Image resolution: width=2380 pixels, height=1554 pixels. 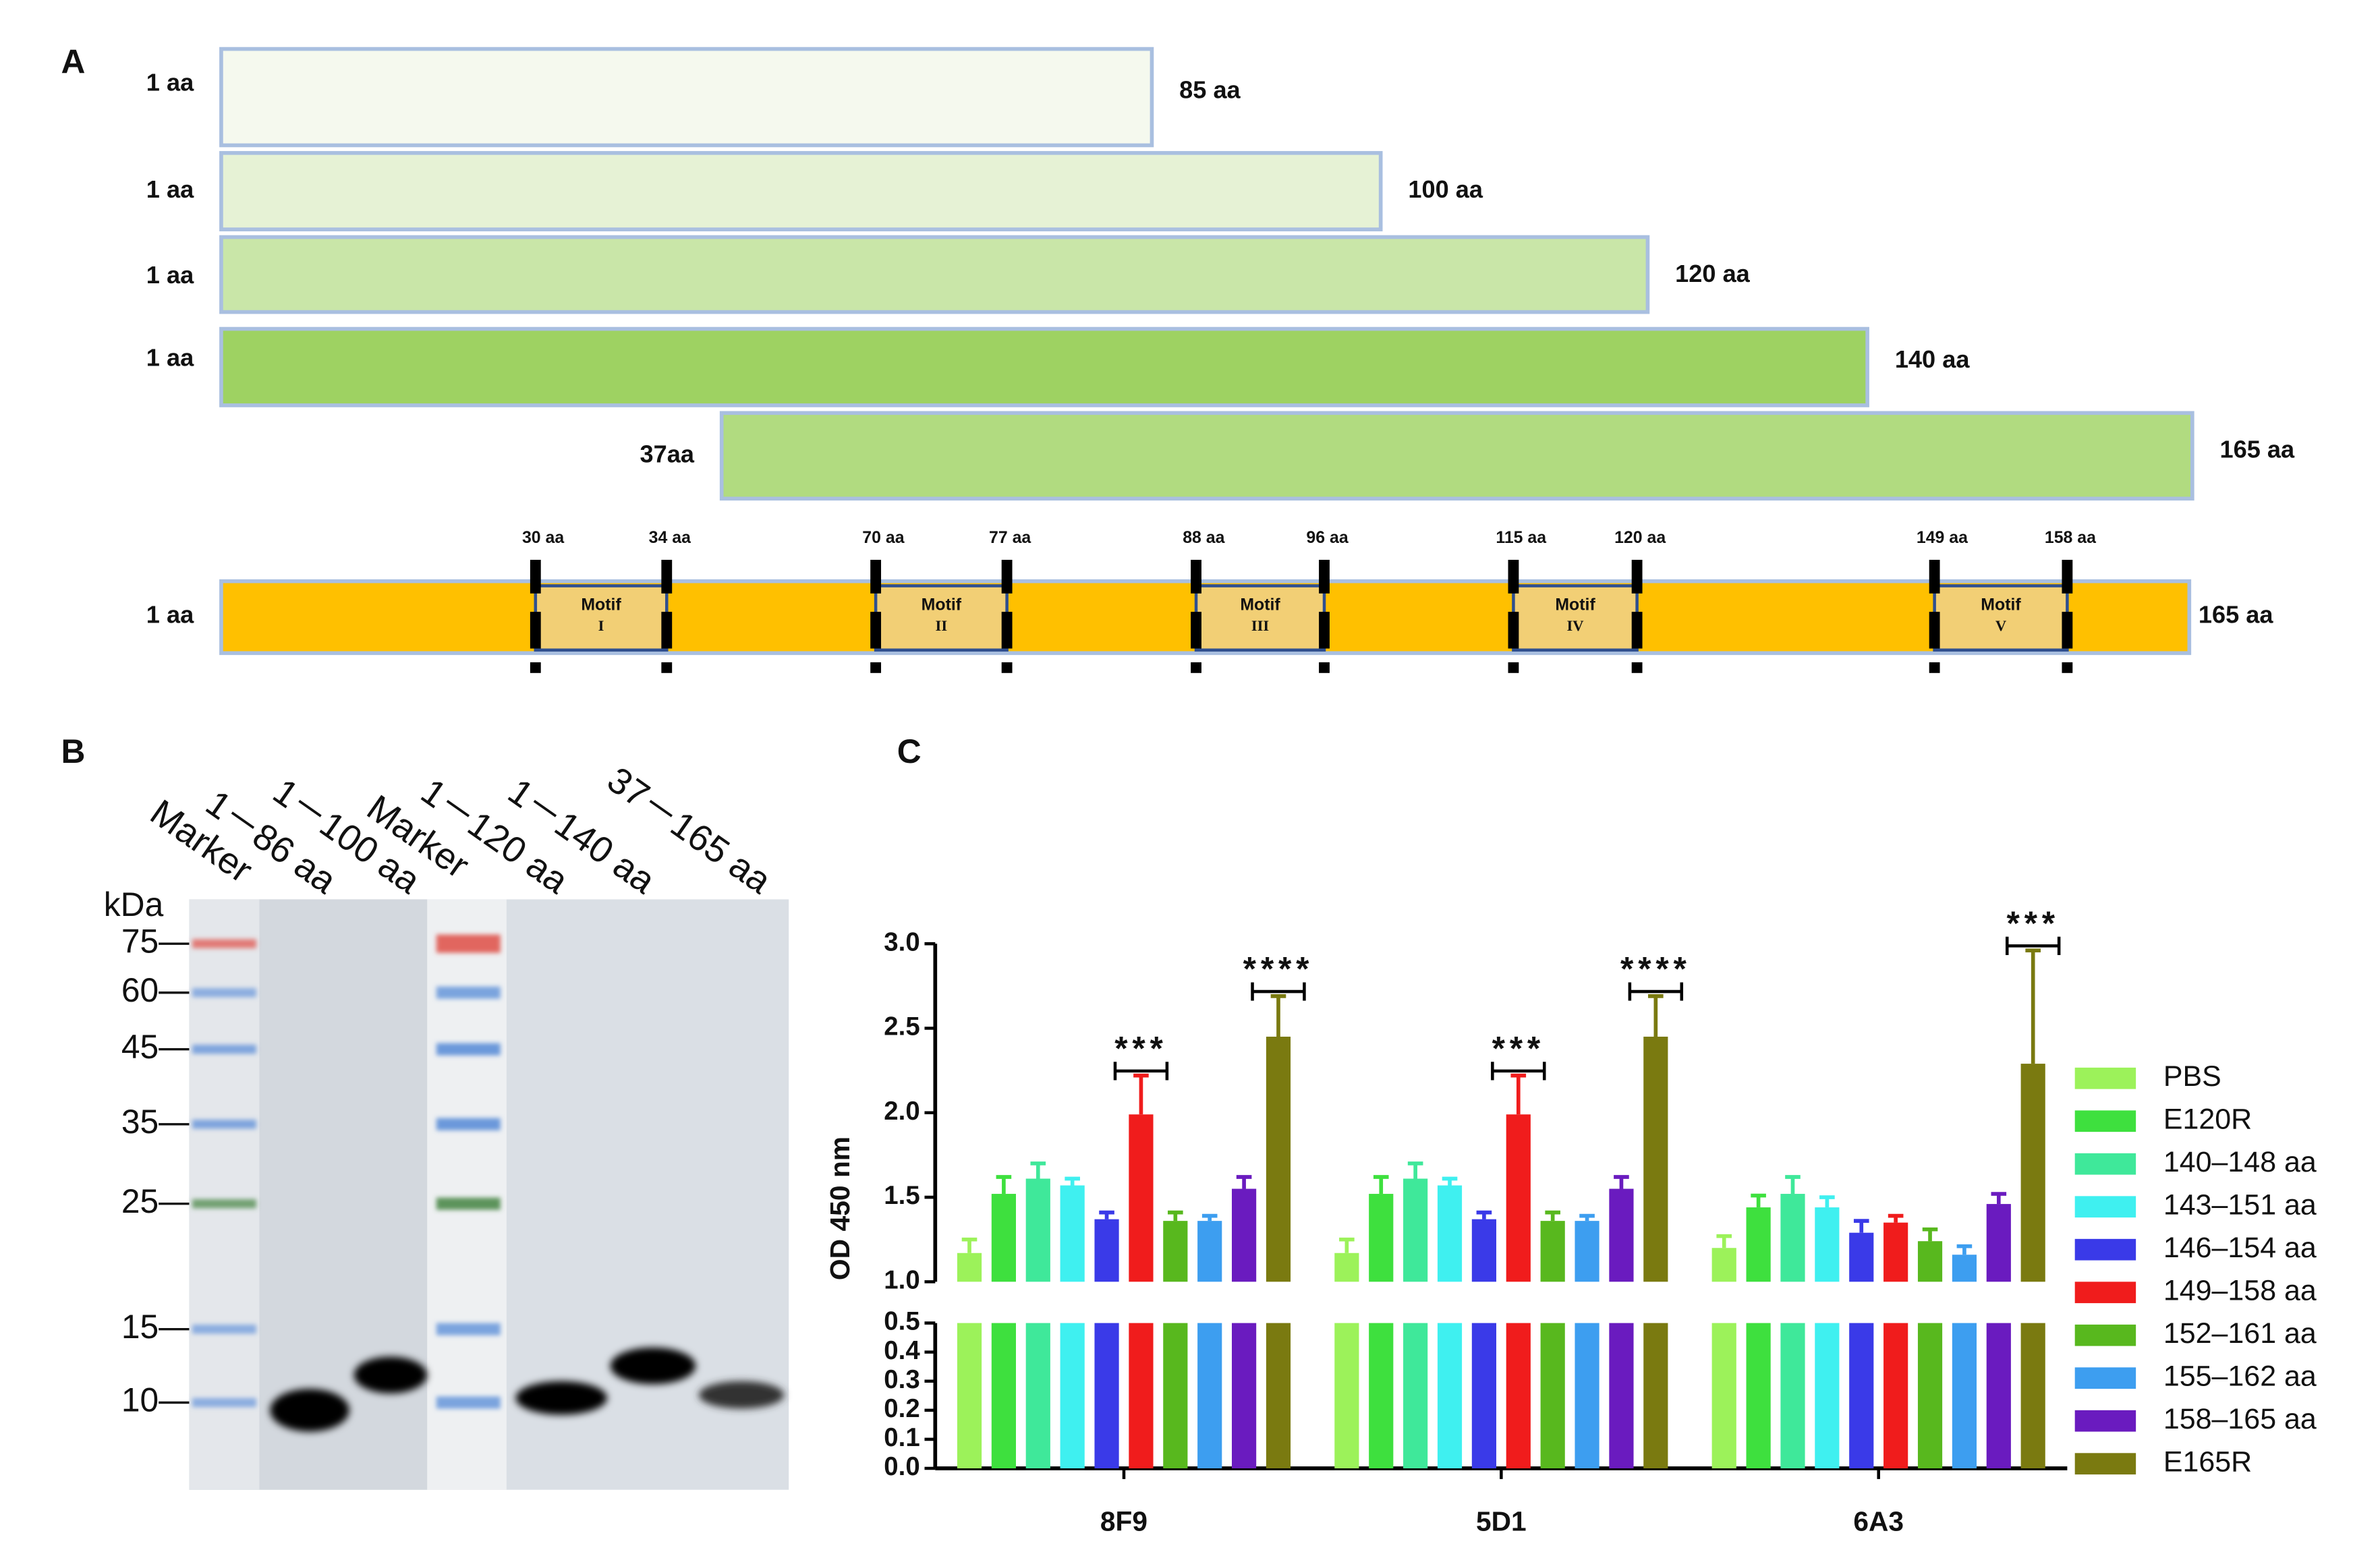 I want to click on motif-end: 77 aa, so click(x=1010, y=537).